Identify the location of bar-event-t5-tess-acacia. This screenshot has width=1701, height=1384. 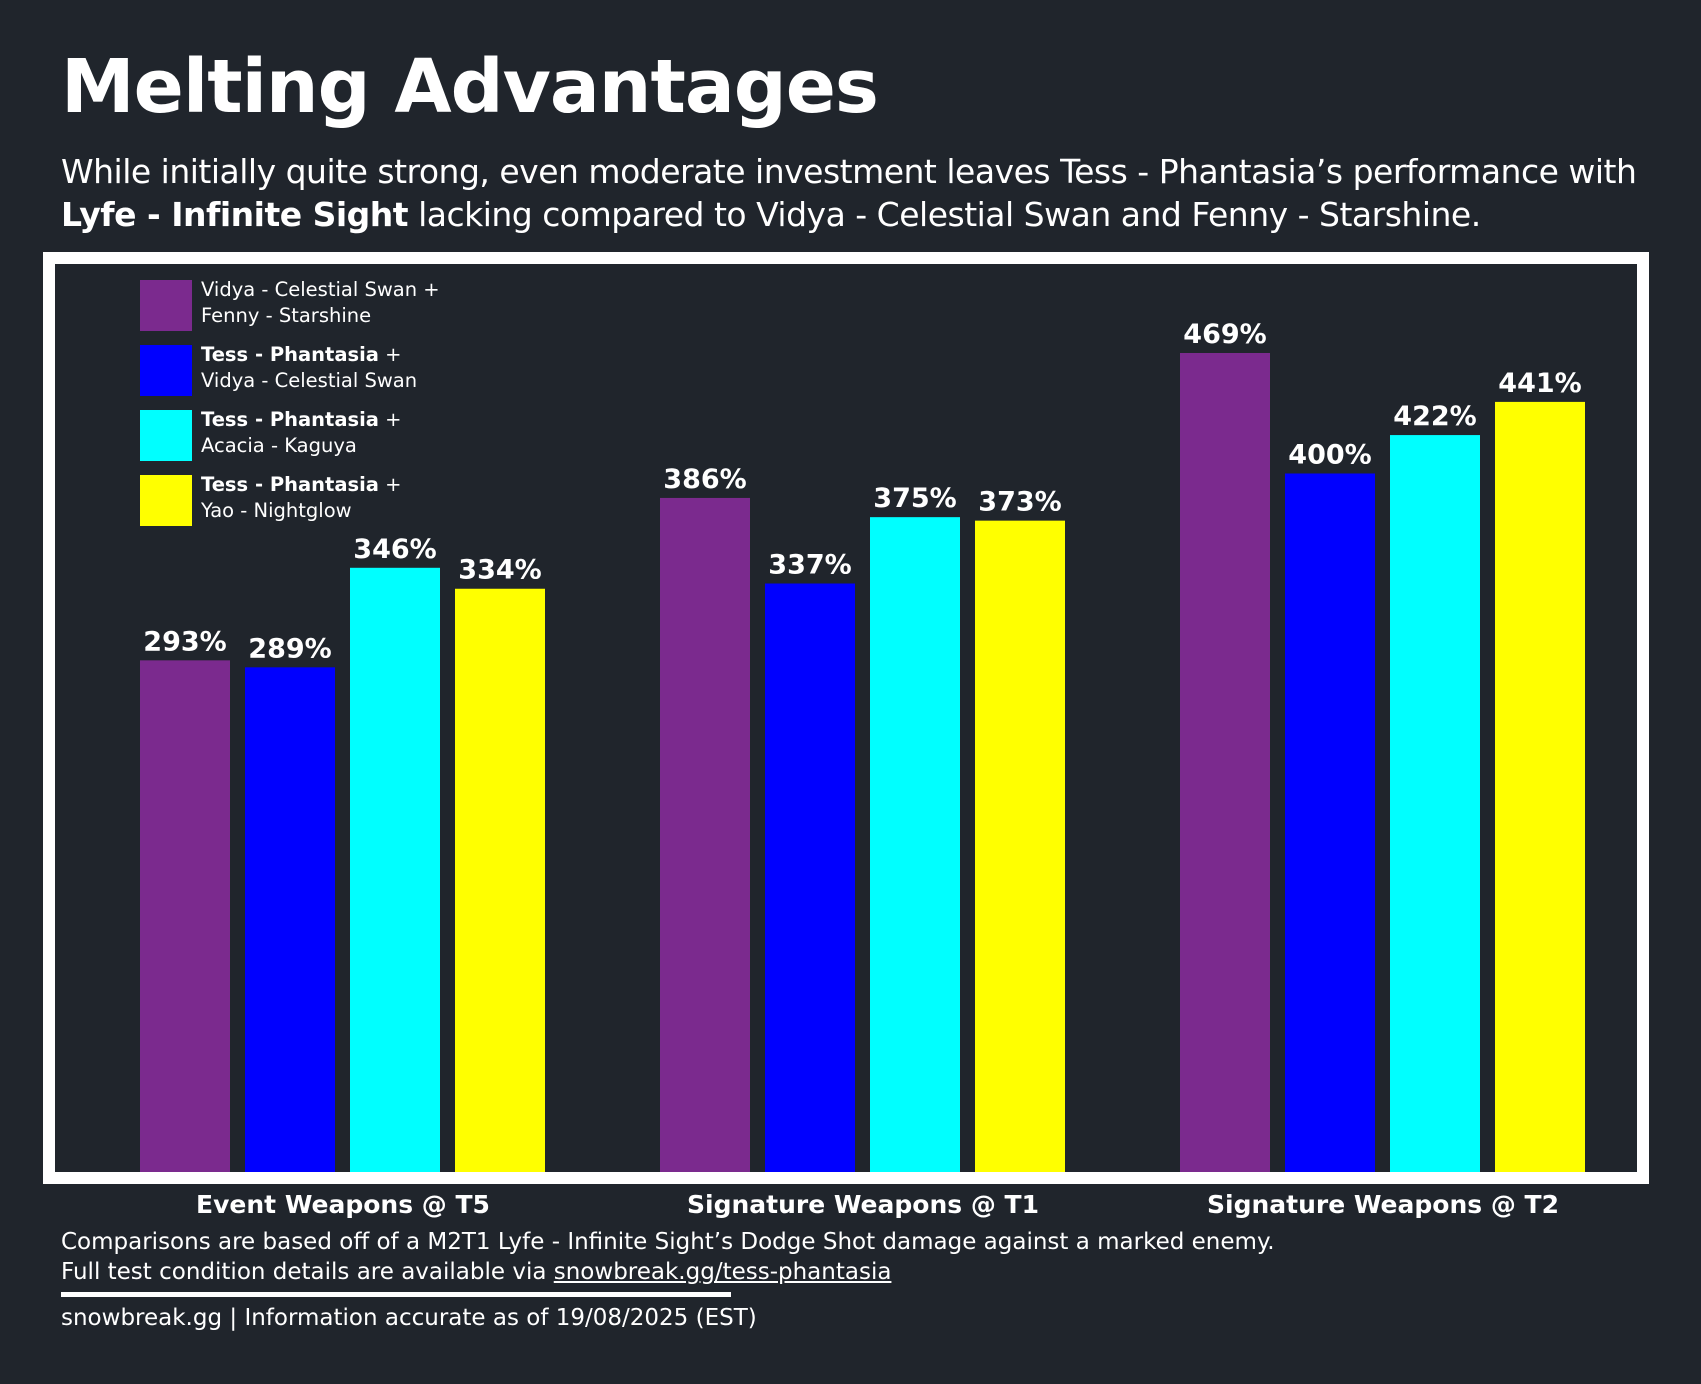
(395, 869).